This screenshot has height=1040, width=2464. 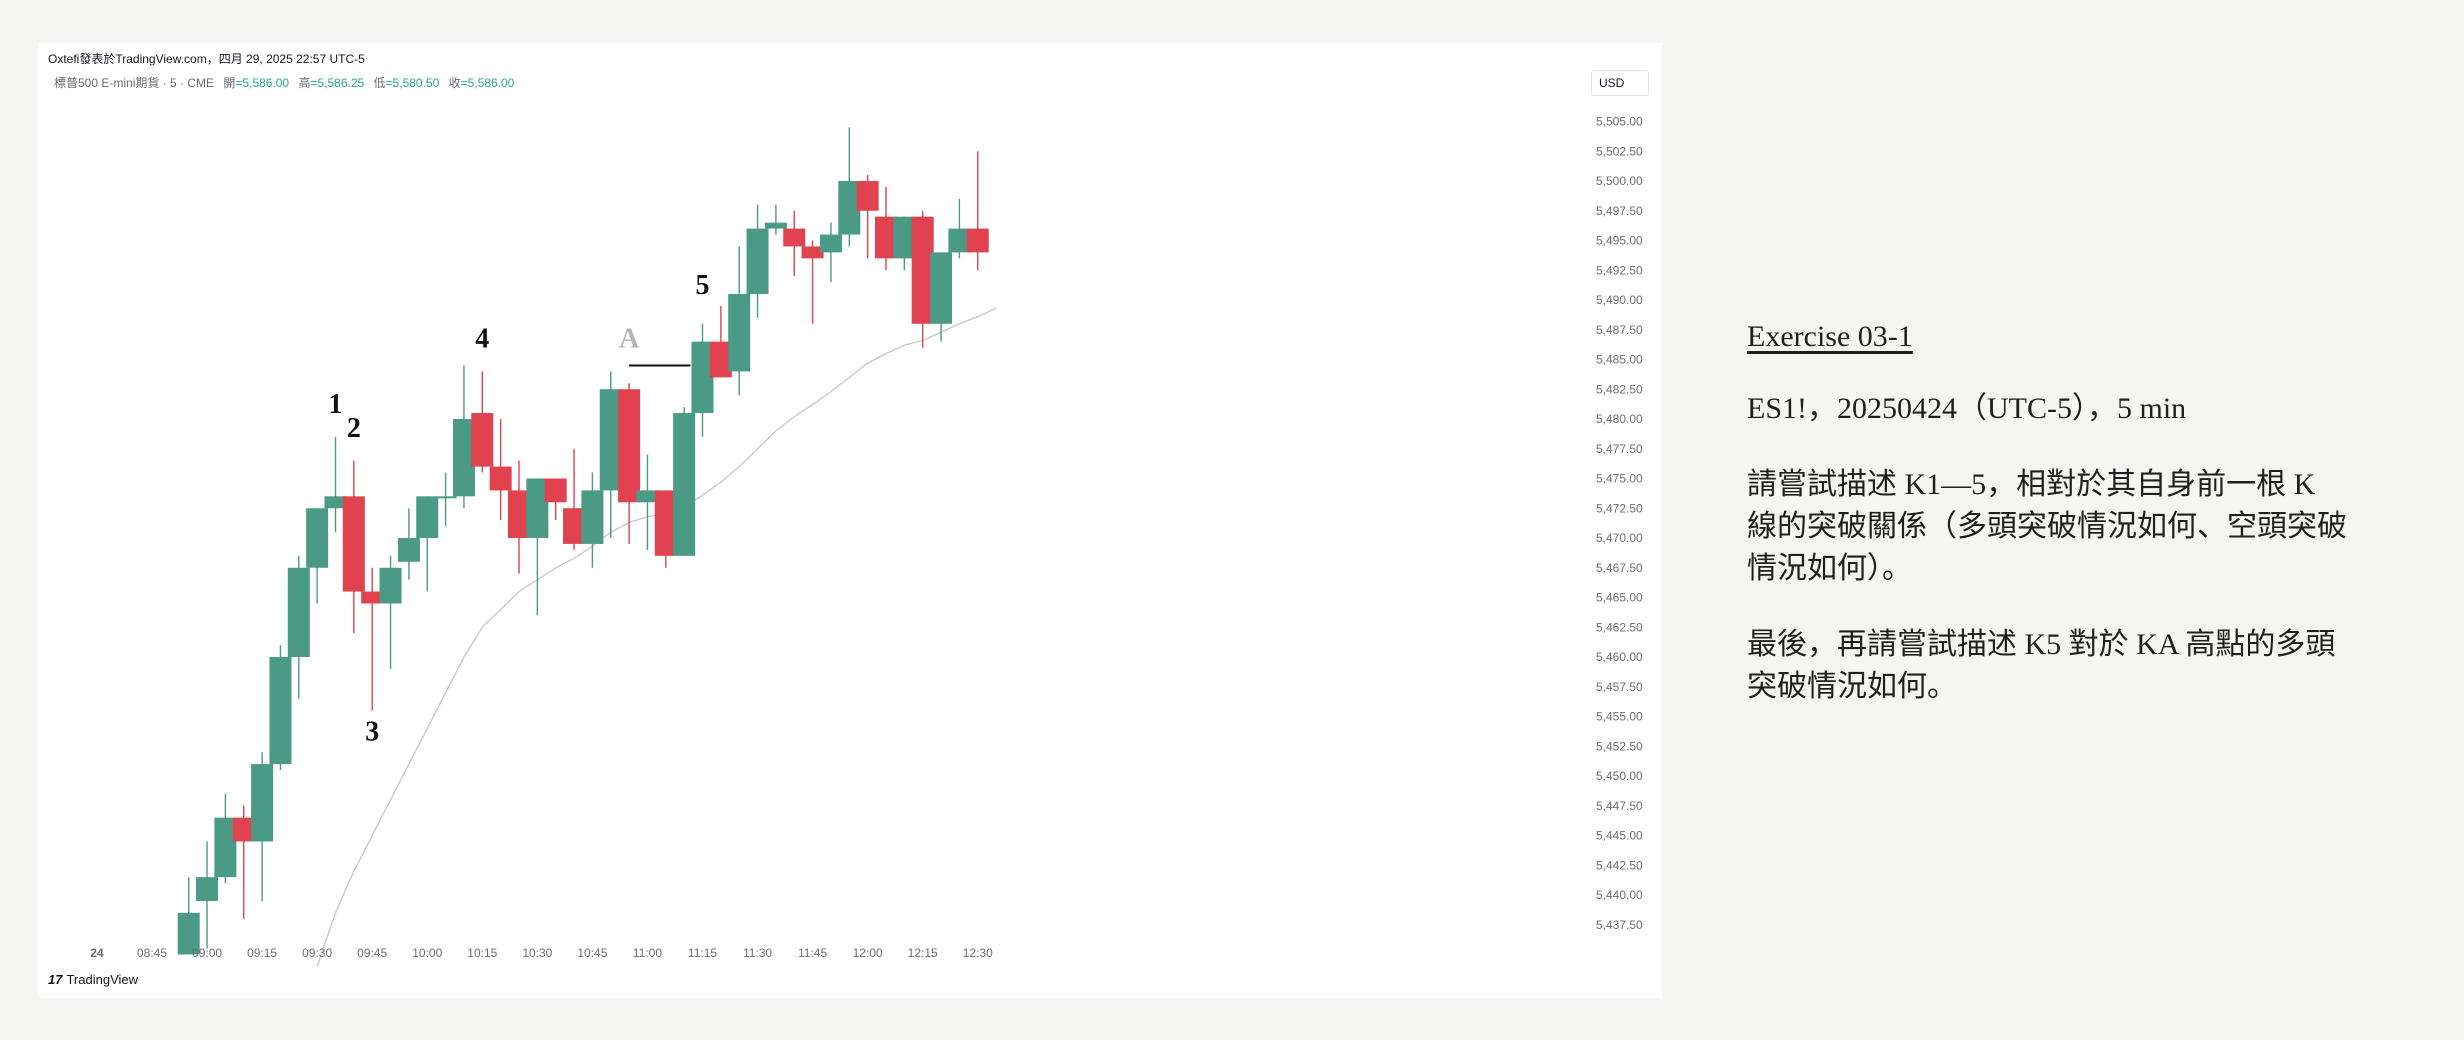 What do you see at coordinates (1619, 122) in the screenshot?
I see `price-tick-label: 5,505.00` at bounding box center [1619, 122].